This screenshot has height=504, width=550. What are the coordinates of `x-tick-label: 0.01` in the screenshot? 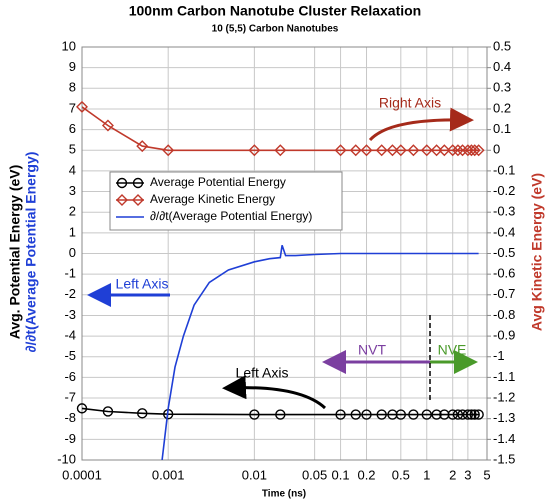 It's located at (254, 474).